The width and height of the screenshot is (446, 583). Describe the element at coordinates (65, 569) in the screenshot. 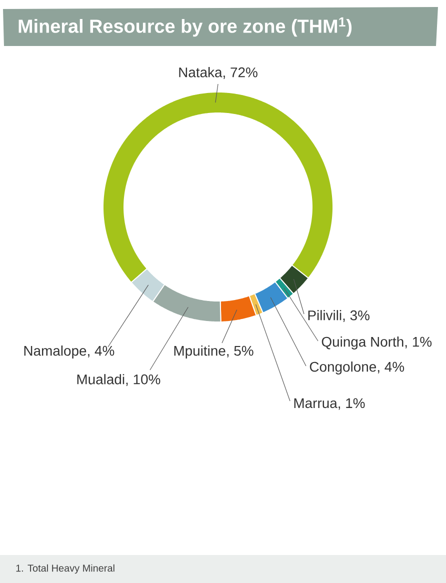

I see `text: 1. Total Heavy Mineral` at that location.